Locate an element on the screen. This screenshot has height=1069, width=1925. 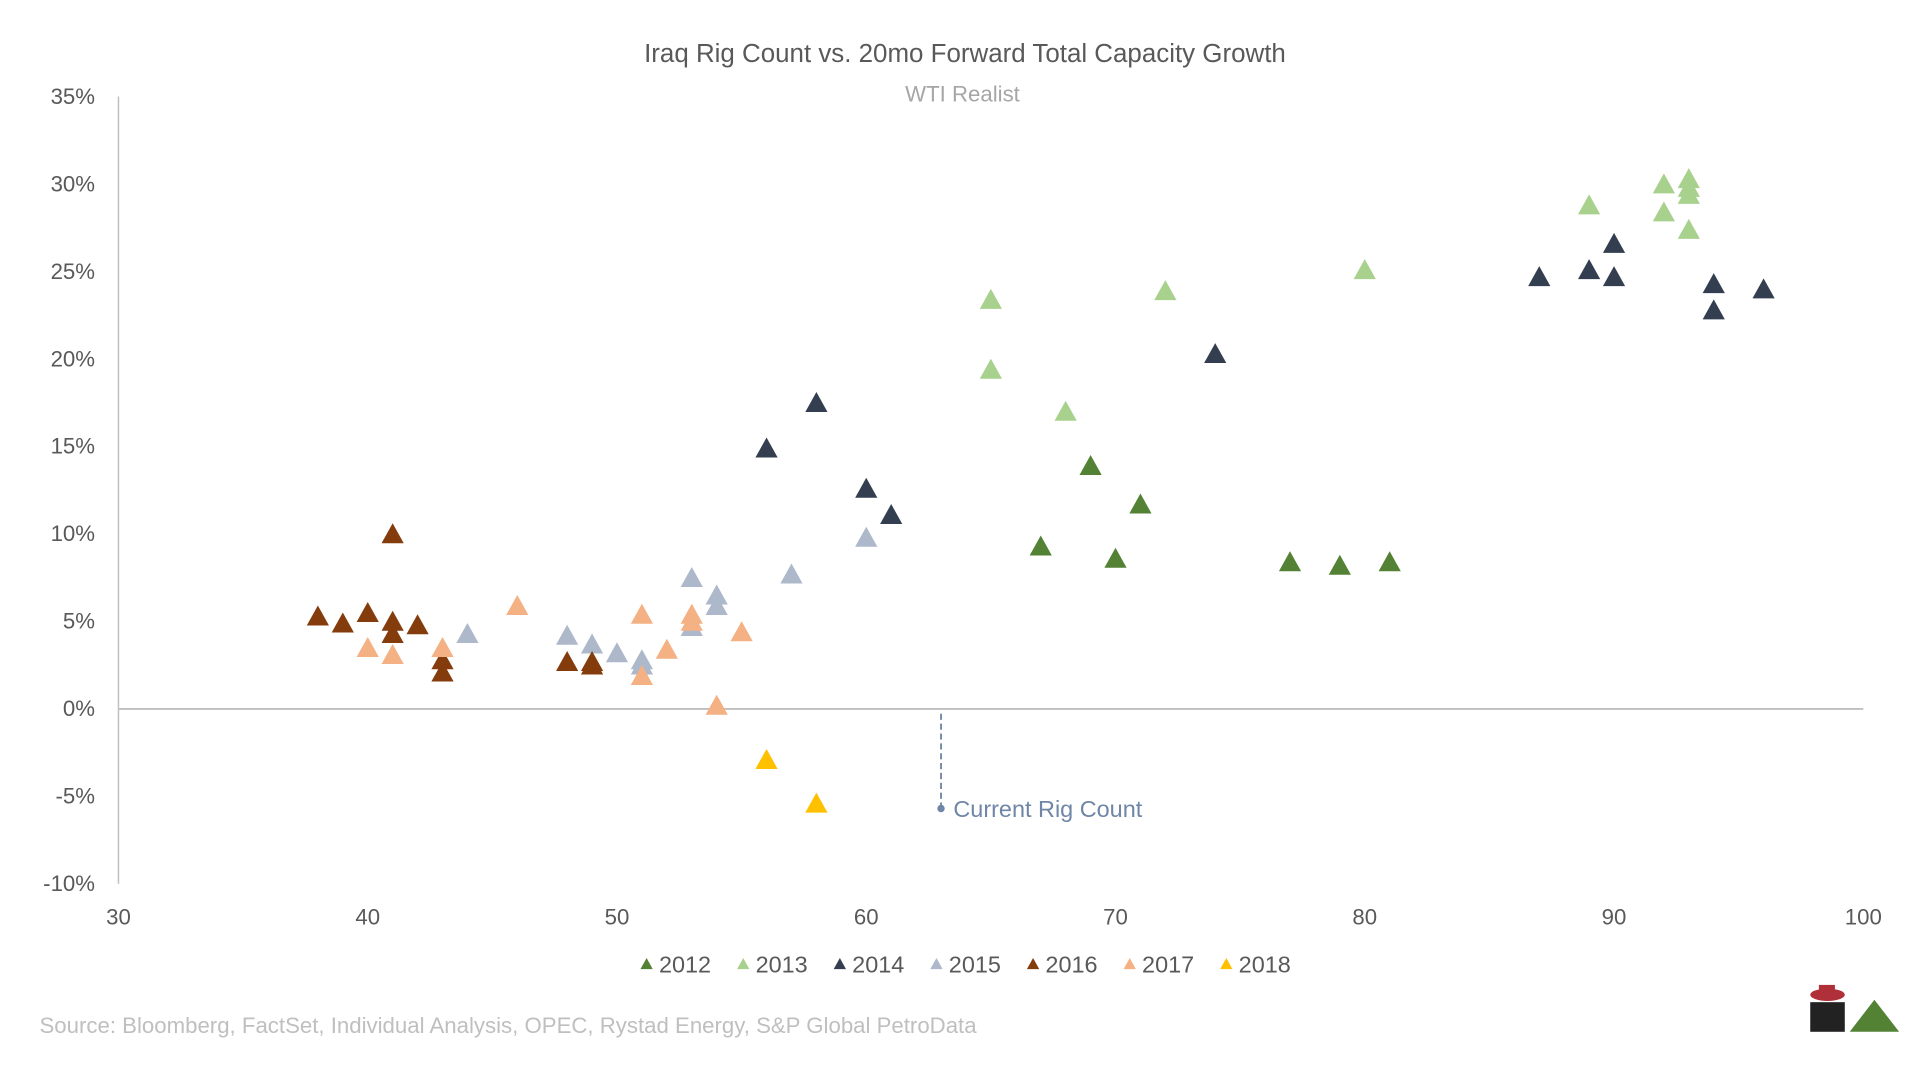
legend-marker-2017 is located at coordinates (1129, 964).